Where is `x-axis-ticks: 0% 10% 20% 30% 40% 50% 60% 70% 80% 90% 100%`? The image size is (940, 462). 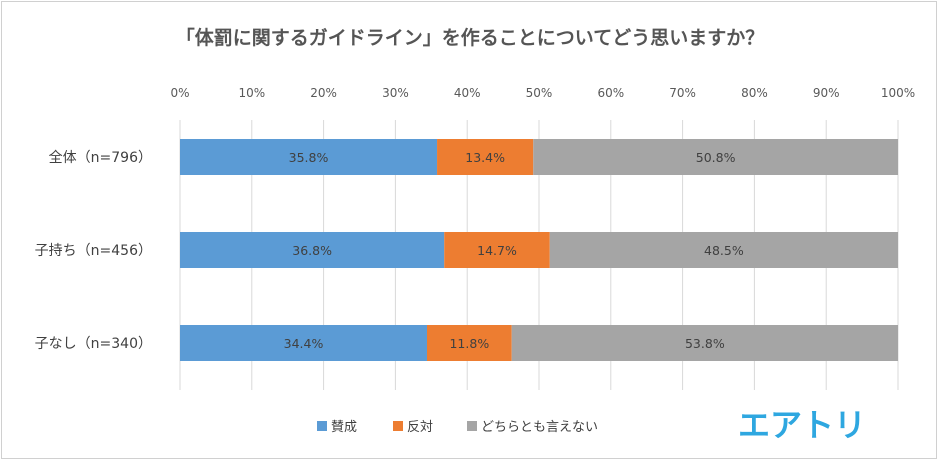 x-axis-ticks: 0% 10% 20% 30% 40% 50% 60% 70% 80% 90% 100% is located at coordinates (542, 93).